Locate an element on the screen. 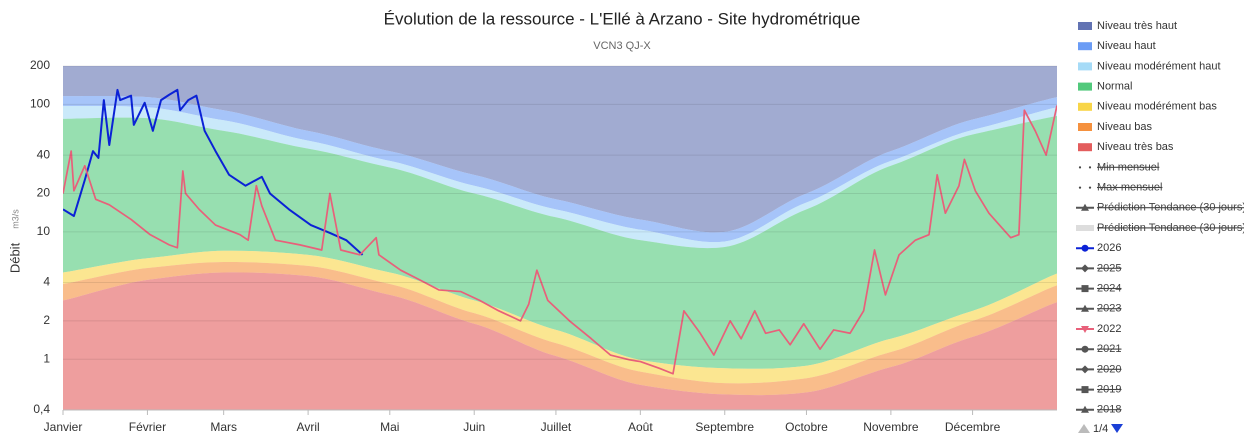 This screenshot has width=1244, height=439. legend-item: Niveau modérément bas is located at coordinates (1147, 107).